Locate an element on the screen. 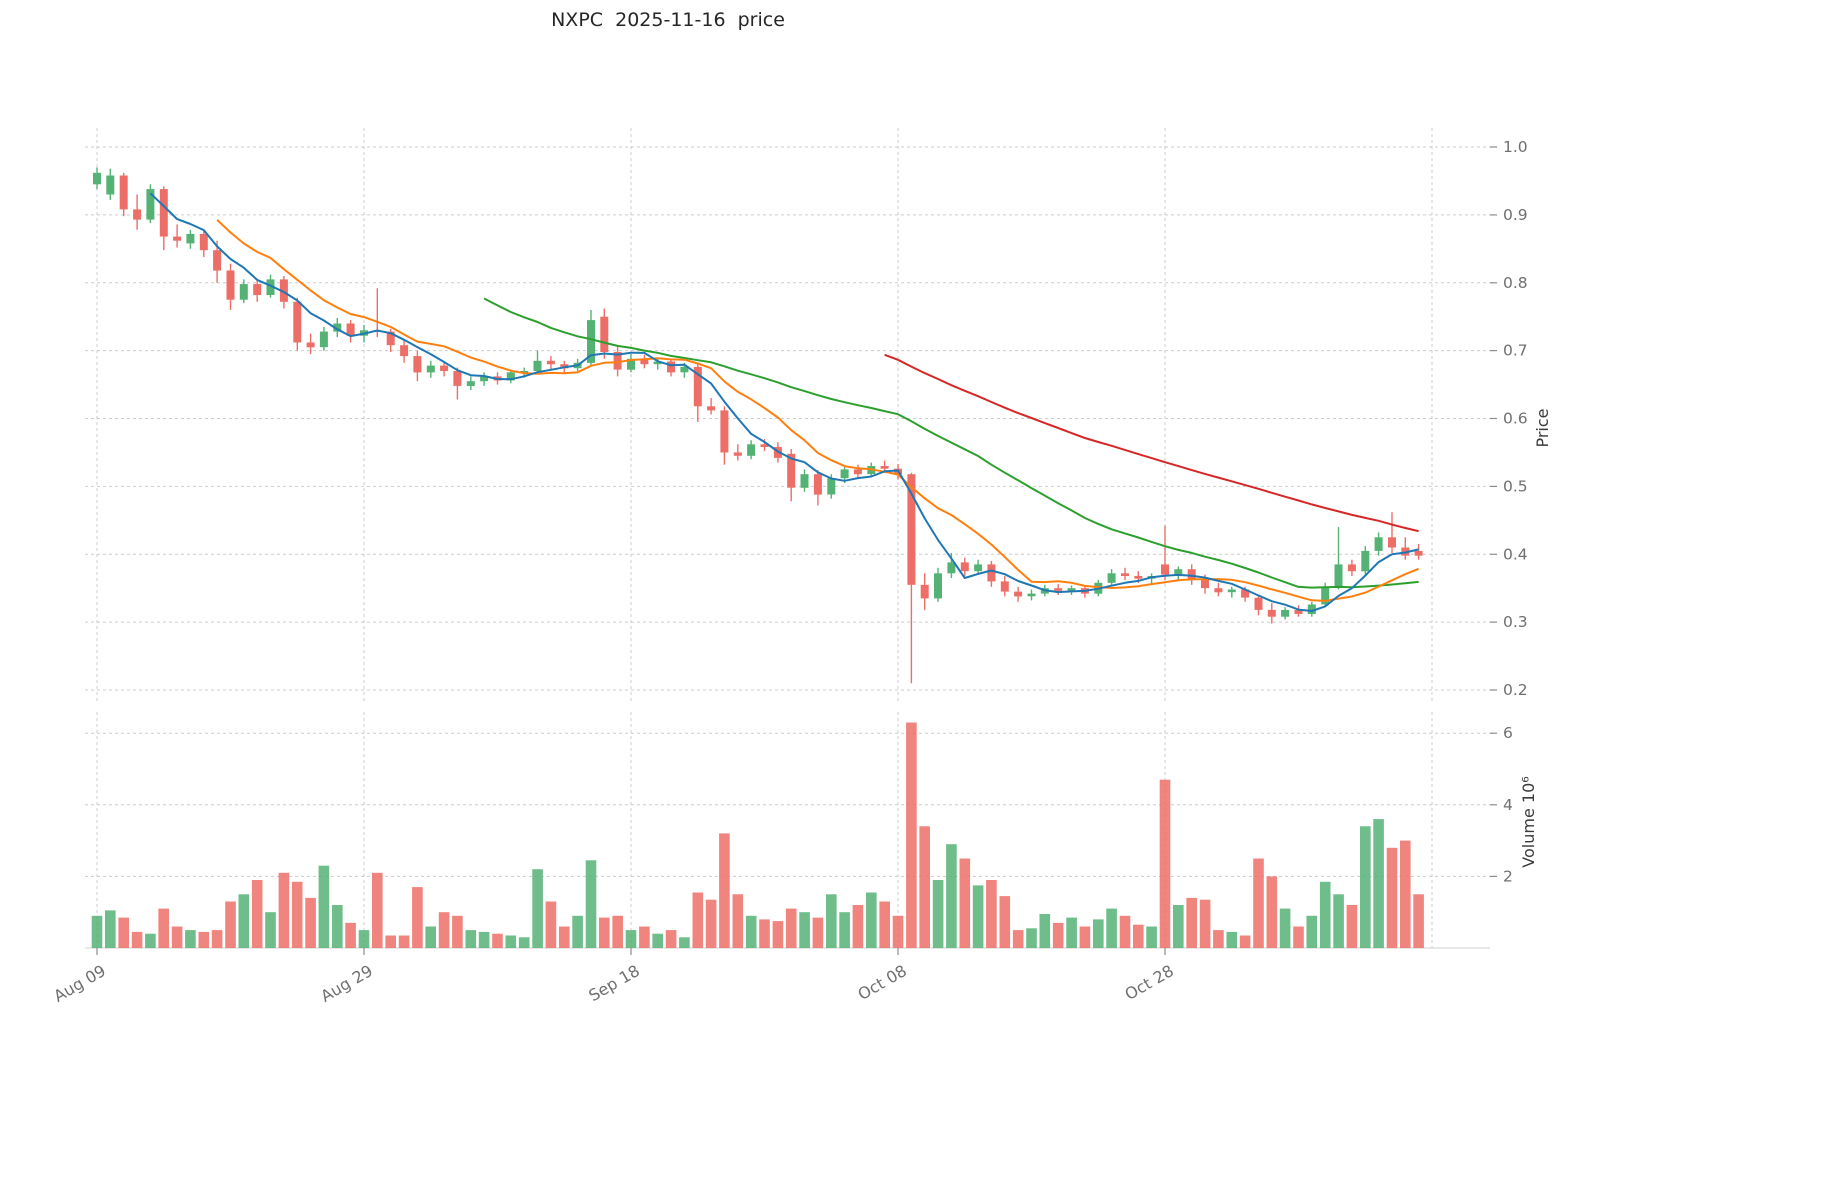  price-axis-label: Price is located at coordinates (1542, 427).